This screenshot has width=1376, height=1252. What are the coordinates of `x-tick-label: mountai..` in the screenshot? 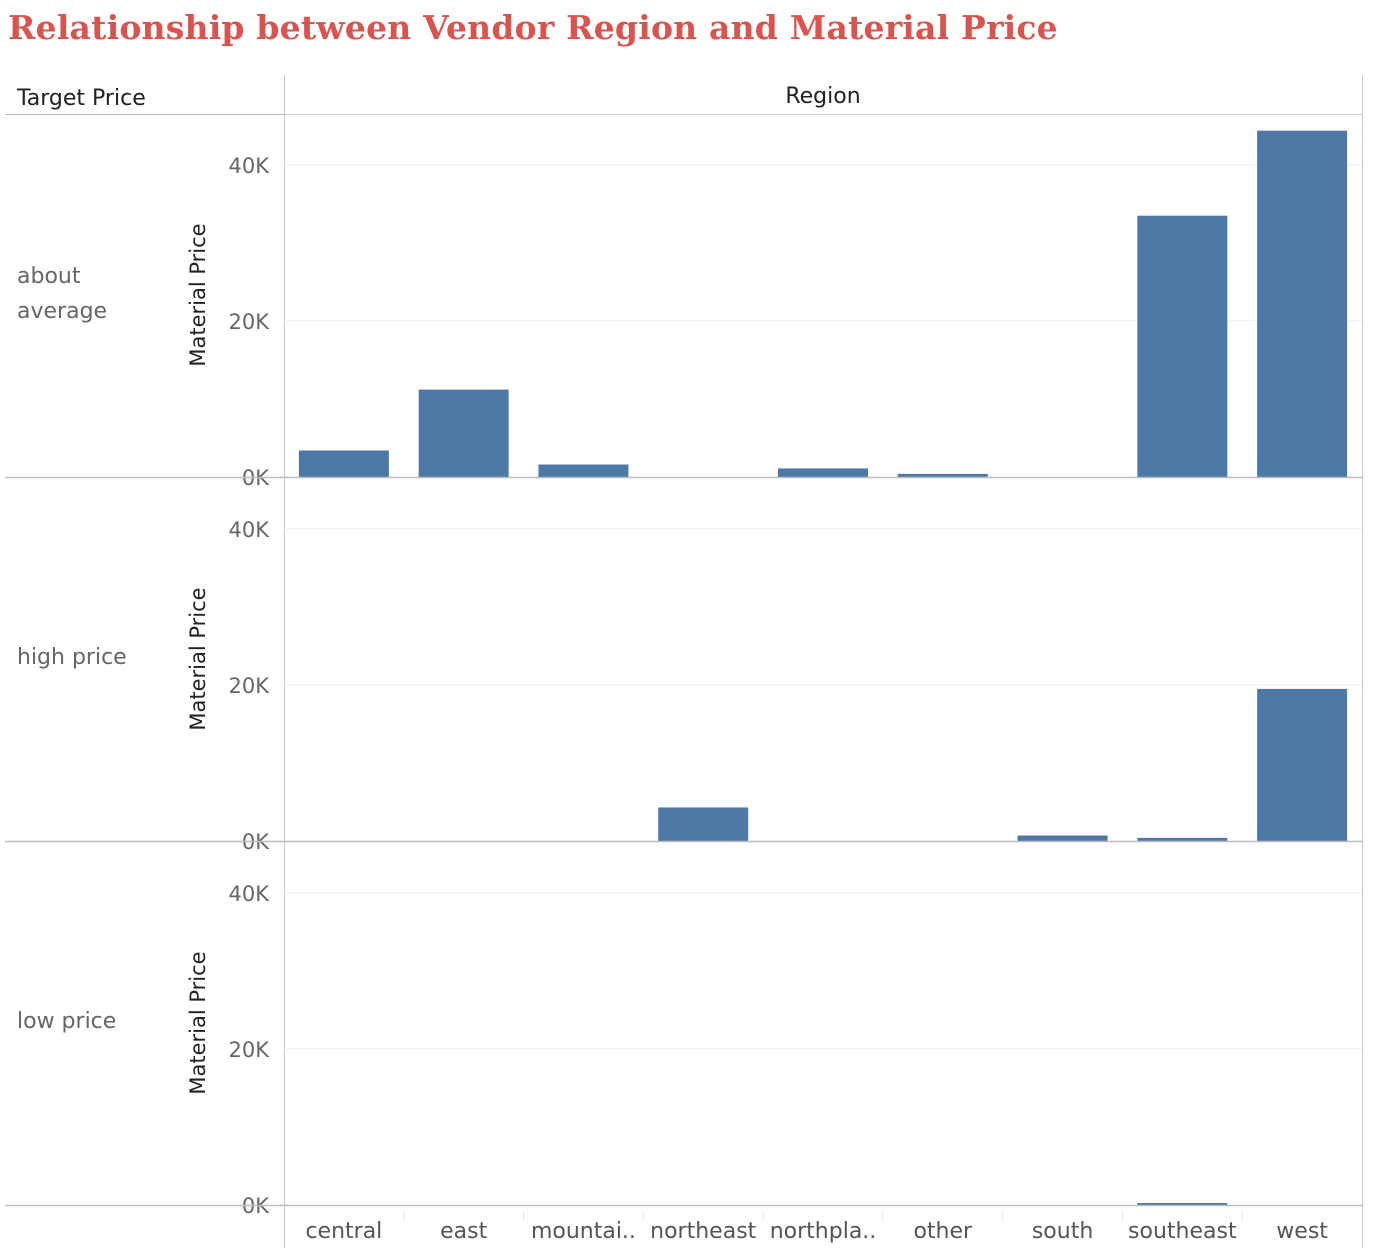 It's located at (583, 1231).